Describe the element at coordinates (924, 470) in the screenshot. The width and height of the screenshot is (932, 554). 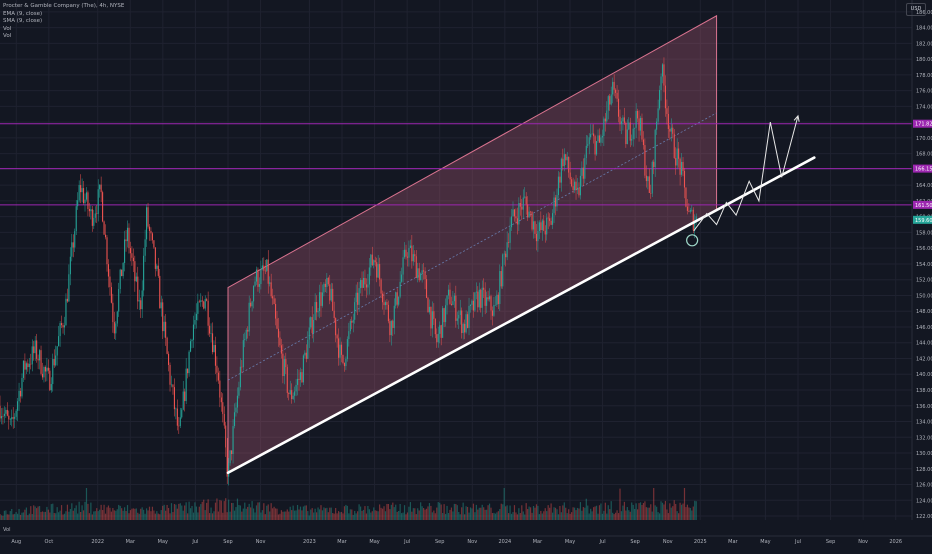
I see `price-tick-label: 128.00` at that location.